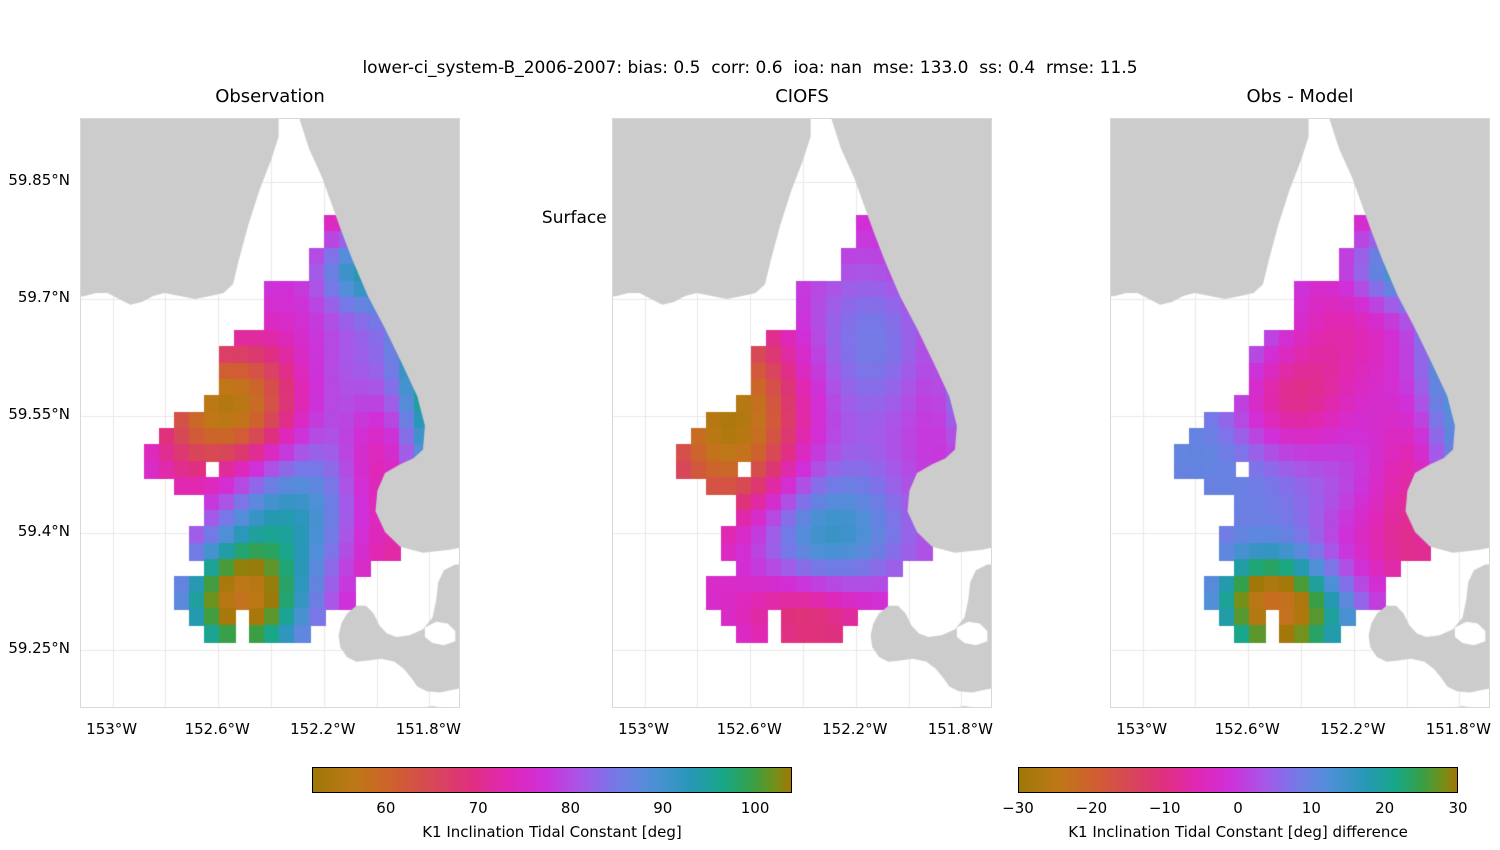  What do you see at coordinates (1018, 808) in the screenshot?
I see `colorbar-tick-label: −30` at bounding box center [1018, 808].